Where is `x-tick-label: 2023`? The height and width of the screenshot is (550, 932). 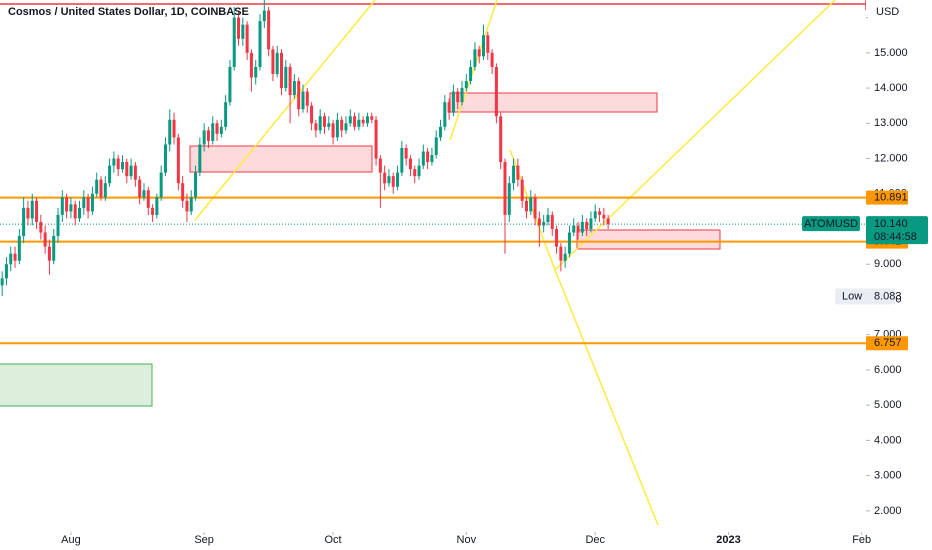 x-tick-label: 2023 is located at coordinates (728, 540).